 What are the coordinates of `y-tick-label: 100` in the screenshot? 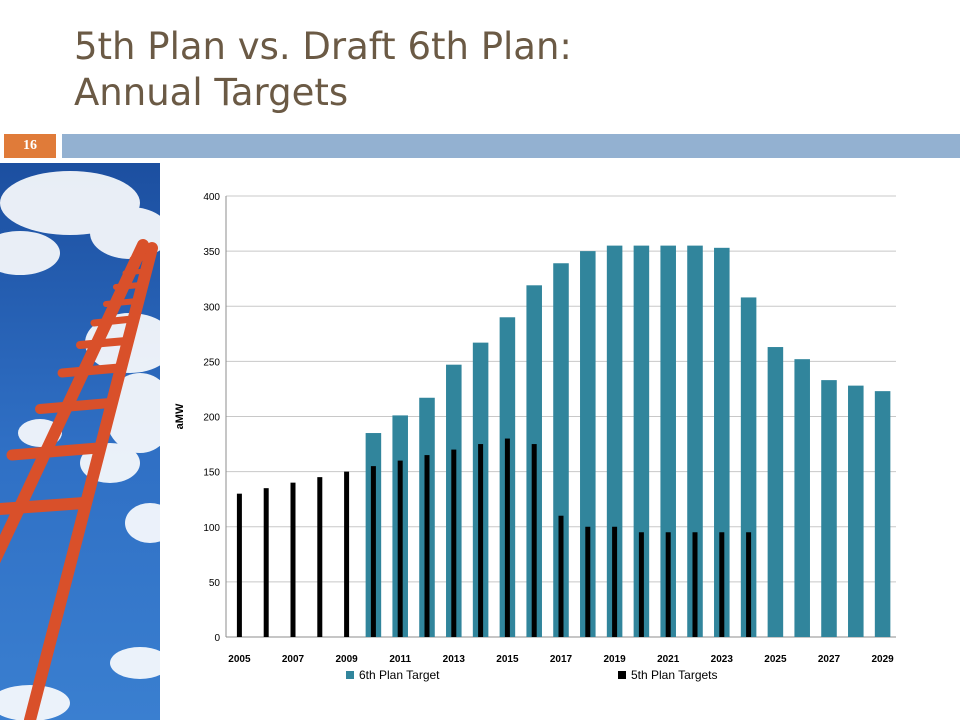 It's located at (211, 528).